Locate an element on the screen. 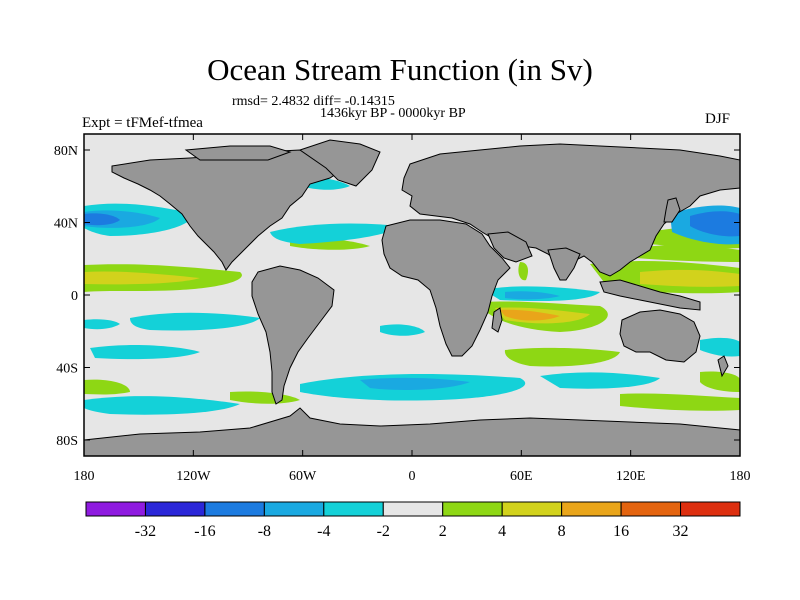 This screenshot has width=800, height=600. colorbar-label: 32 is located at coordinates (681, 531).